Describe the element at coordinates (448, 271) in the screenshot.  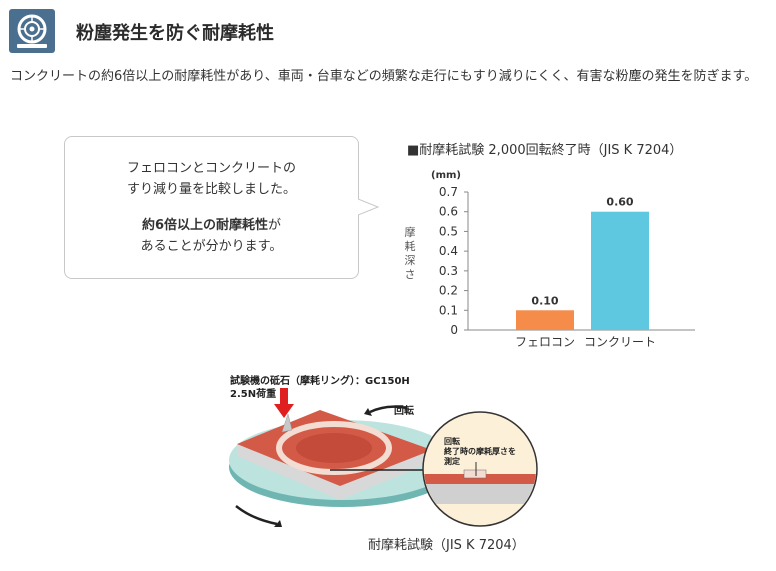
I see `y-tick-label: 0.3` at that location.